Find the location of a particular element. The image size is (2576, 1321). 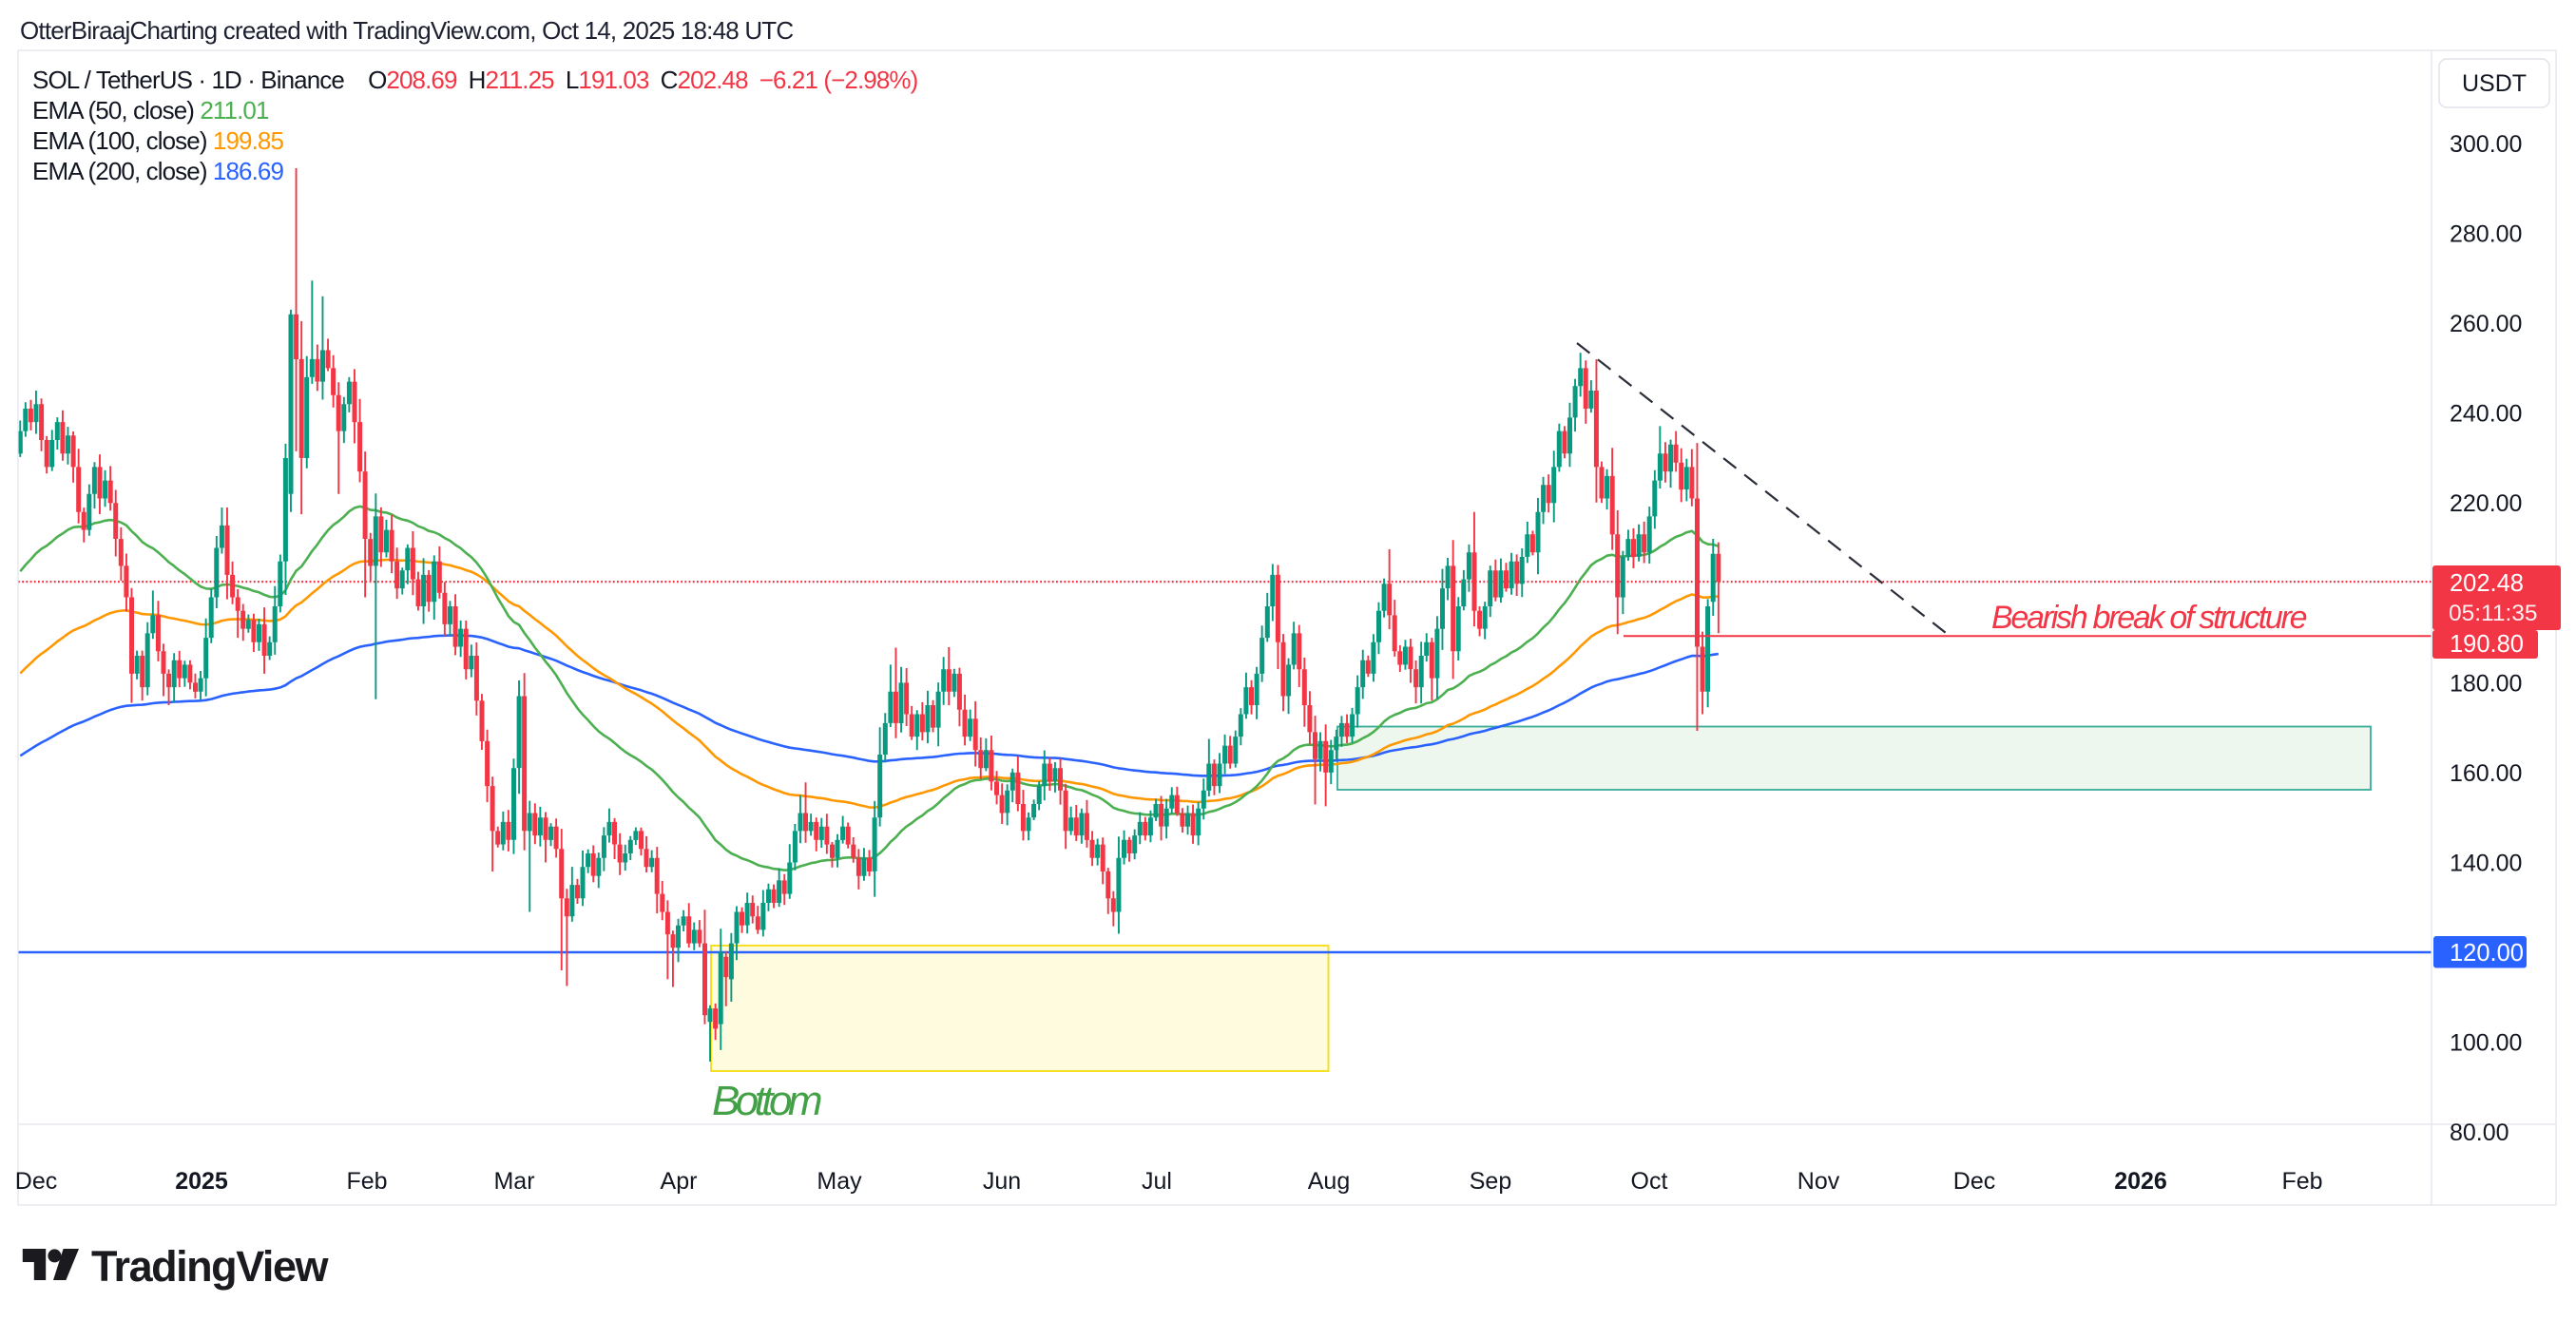

svg-text: Nov is located at coordinates (1819, 1181).